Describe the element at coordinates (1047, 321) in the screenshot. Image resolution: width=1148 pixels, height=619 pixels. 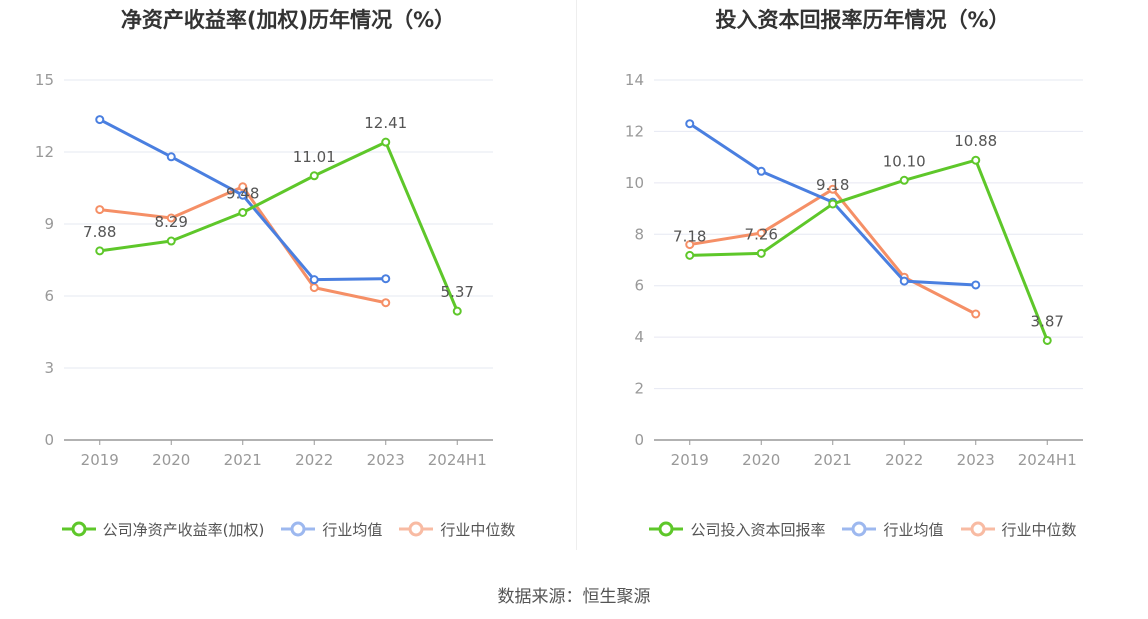
I see `data-label: 3.87` at that location.